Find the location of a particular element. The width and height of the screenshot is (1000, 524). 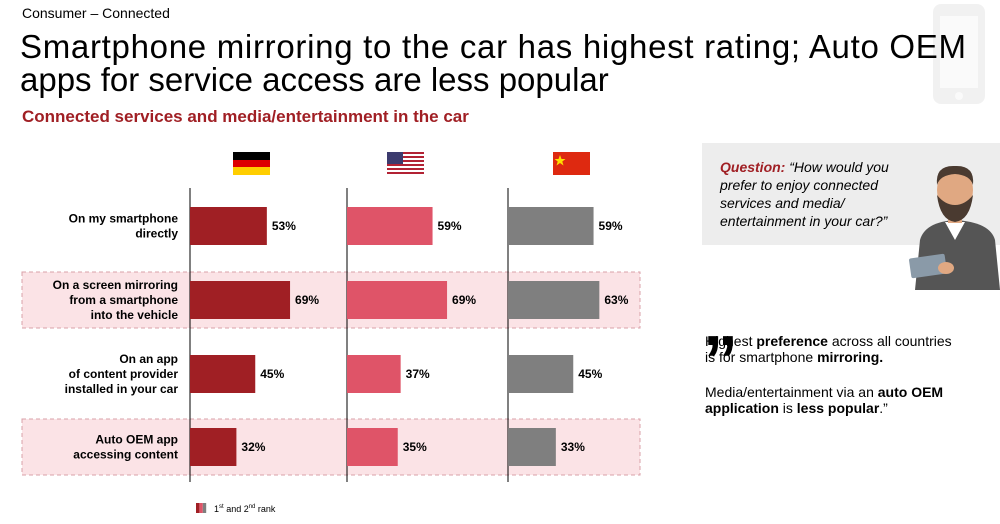

quote-text: application is less popular.” is located at coordinates (796, 408).